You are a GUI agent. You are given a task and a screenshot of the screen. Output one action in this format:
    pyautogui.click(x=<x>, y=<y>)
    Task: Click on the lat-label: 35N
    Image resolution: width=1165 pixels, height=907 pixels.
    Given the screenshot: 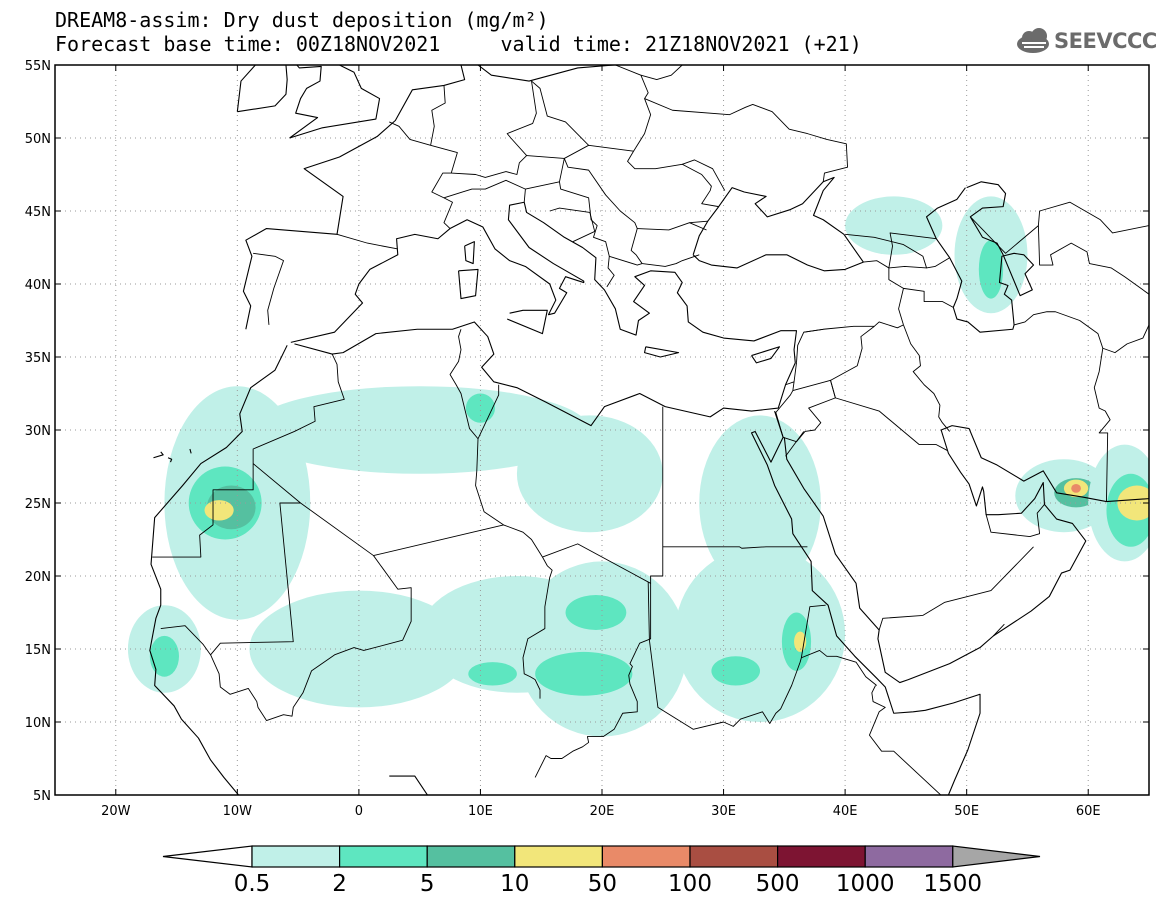 What is the action you would take?
    pyautogui.click(x=38, y=358)
    